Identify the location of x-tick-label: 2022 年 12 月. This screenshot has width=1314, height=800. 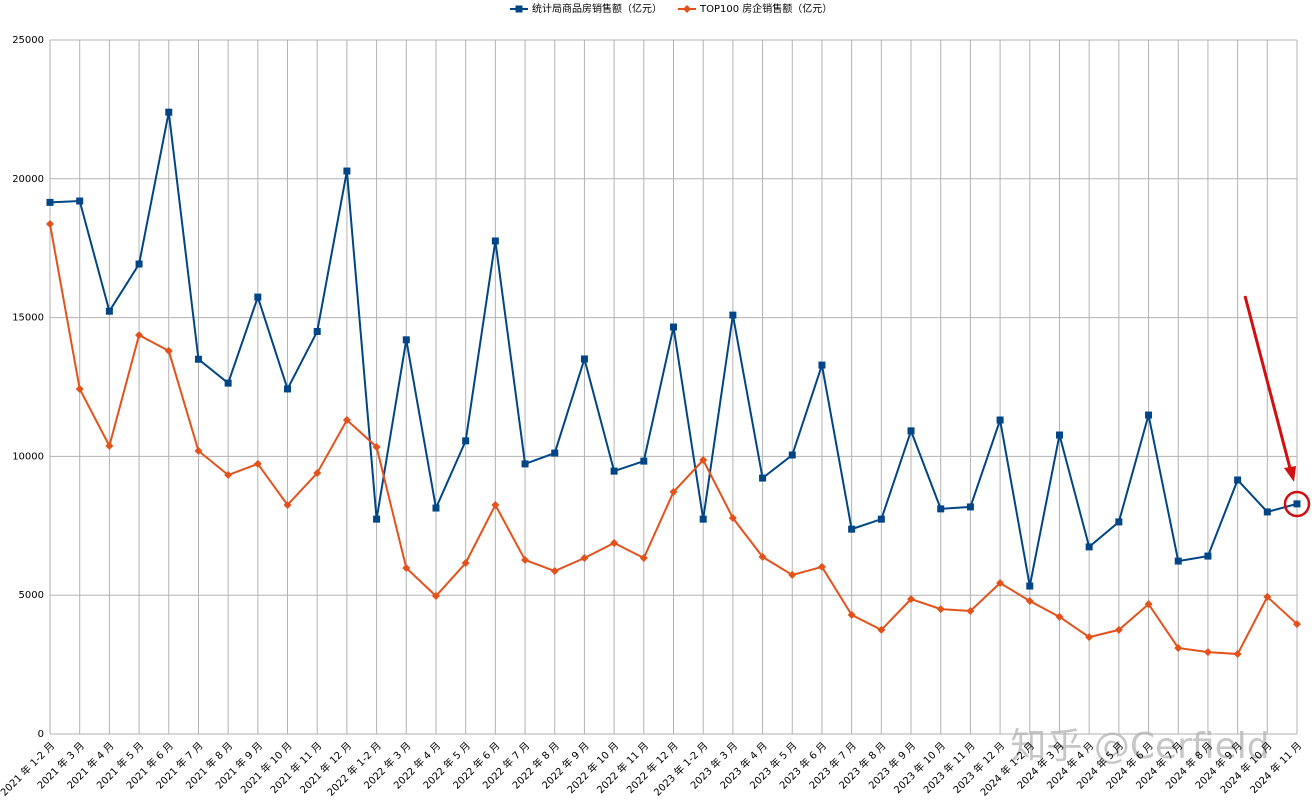
(652, 767).